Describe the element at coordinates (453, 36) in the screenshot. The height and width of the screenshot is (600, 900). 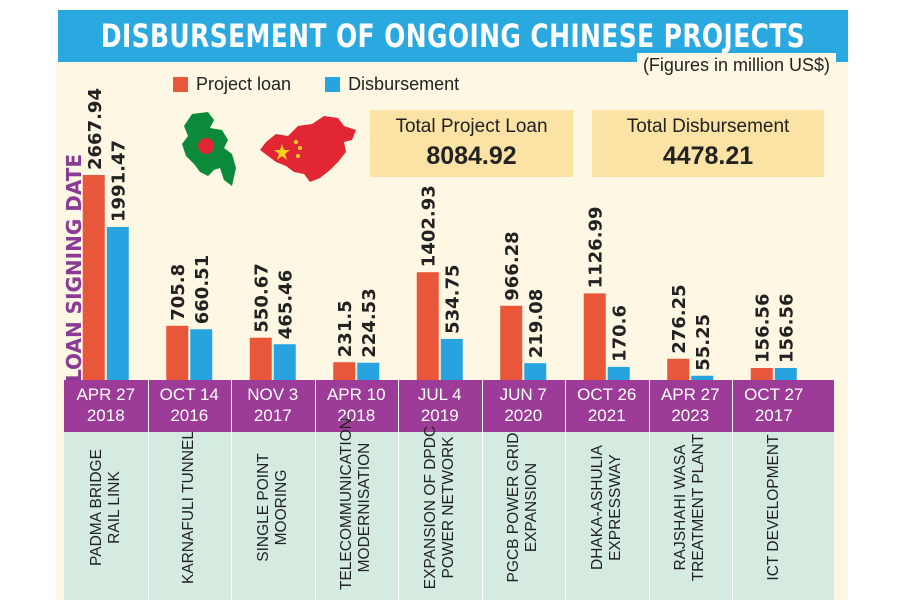
I see `chart-title: DISBURSEMENT OF ONGOING CHINESE PROJECTS` at that location.